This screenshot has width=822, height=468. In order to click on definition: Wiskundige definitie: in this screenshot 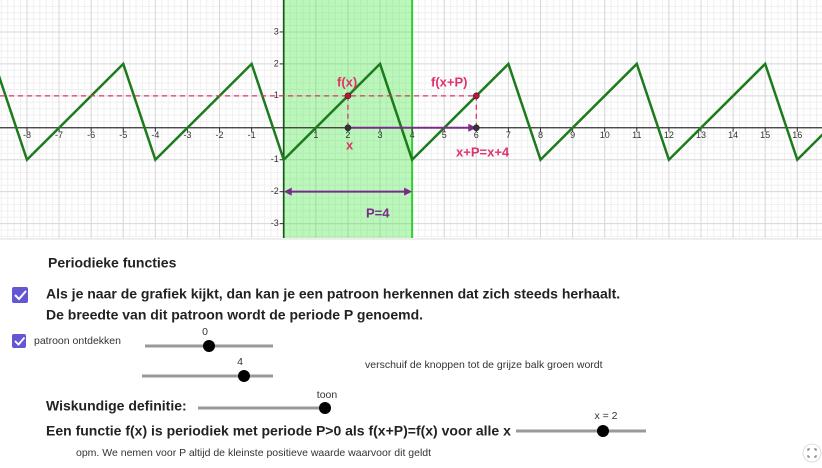, I will do `click(116, 406)`.